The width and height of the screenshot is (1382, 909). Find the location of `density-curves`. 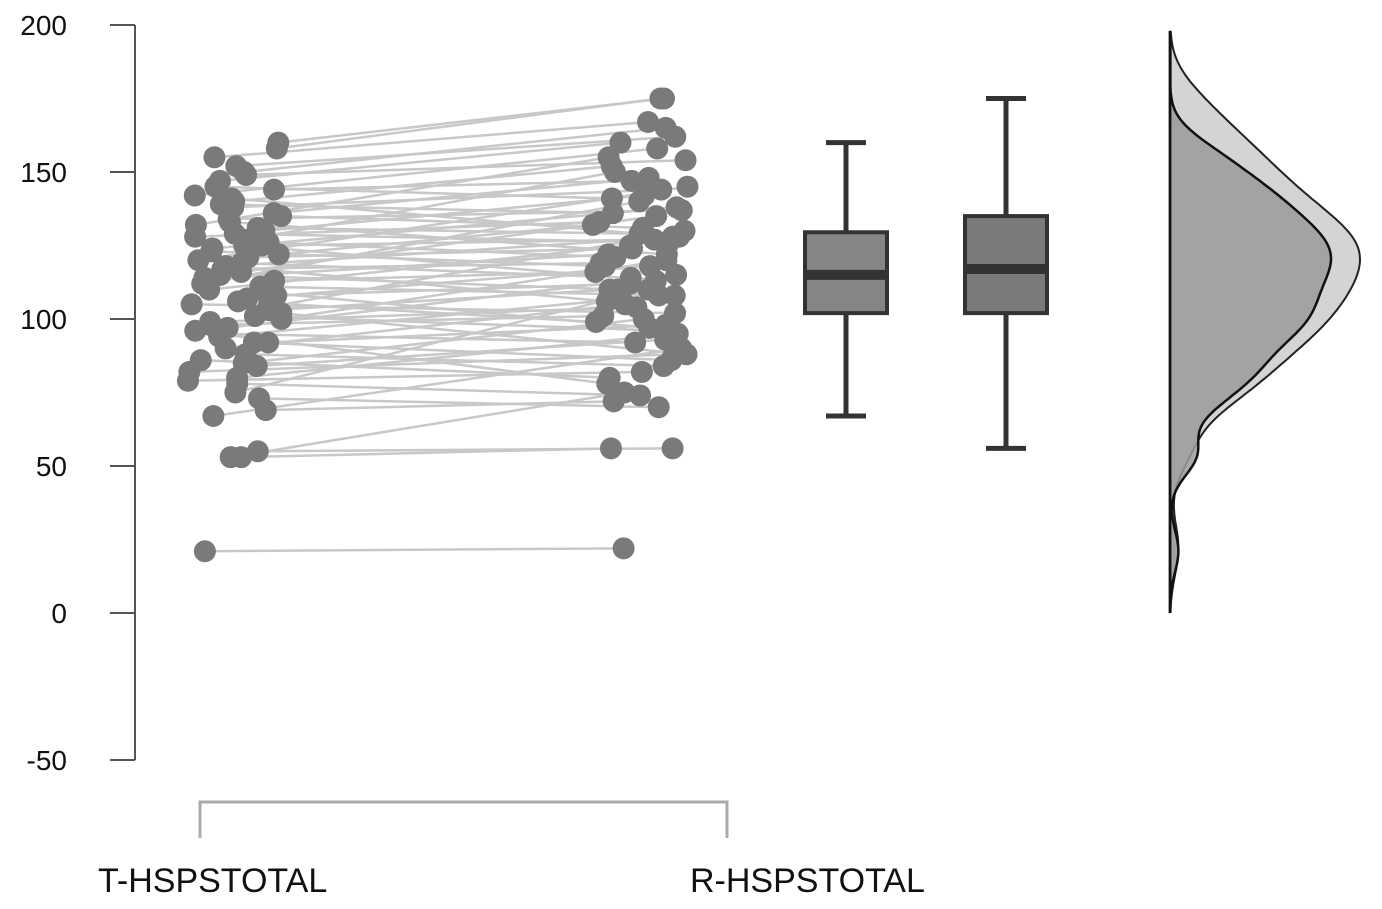

density-curves is located at coordinates (1265, 322).